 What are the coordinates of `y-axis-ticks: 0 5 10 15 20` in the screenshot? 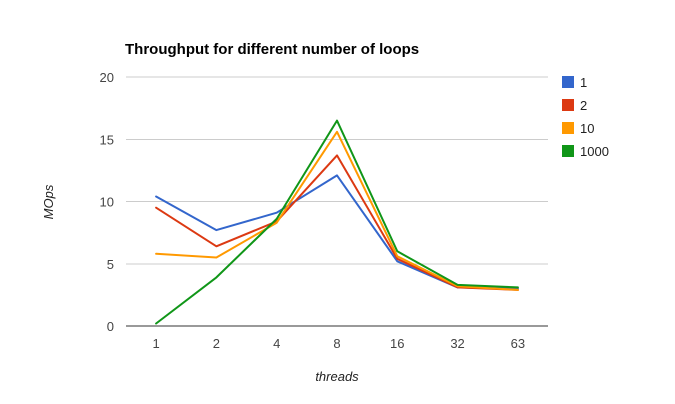 It's located at (107, 202).